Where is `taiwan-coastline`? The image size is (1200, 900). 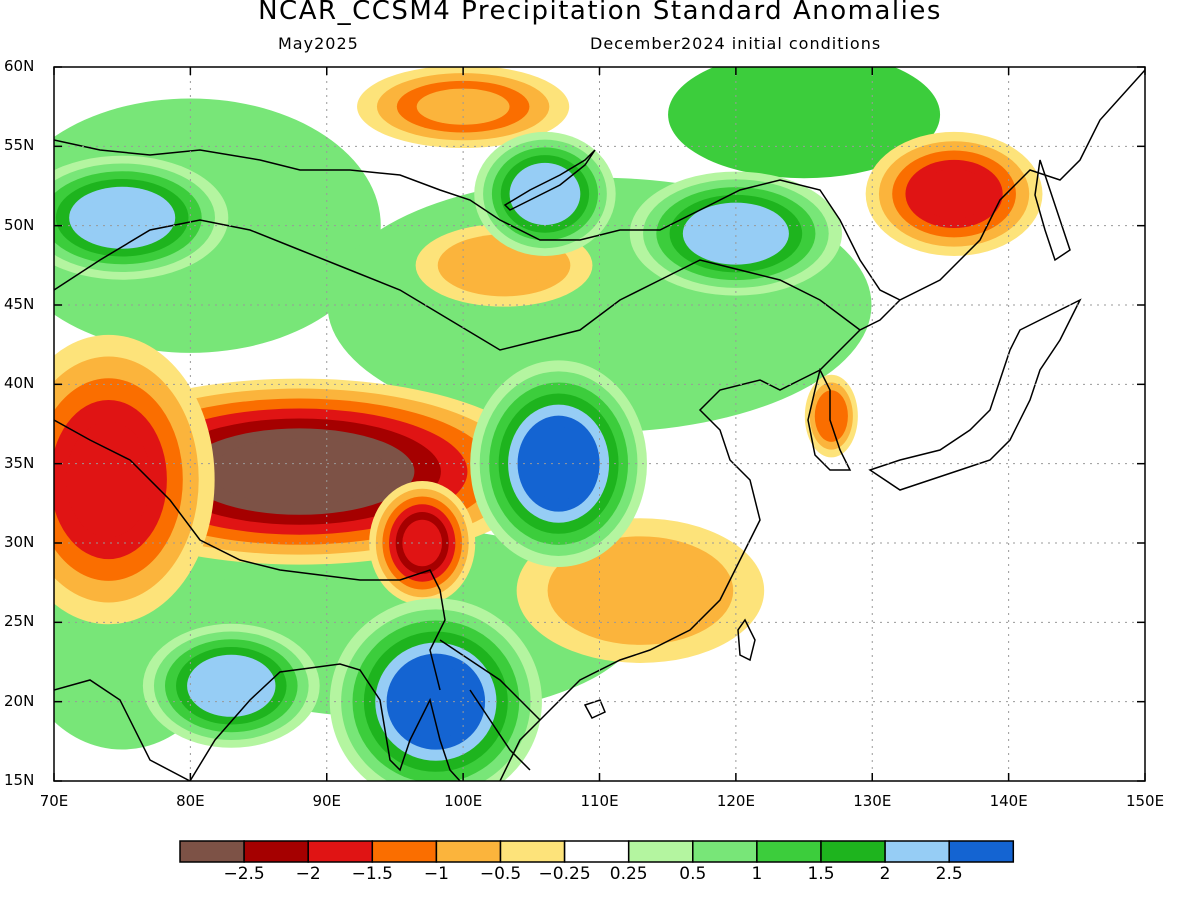 taiwan-coastline is located at coordinates (746, 640).